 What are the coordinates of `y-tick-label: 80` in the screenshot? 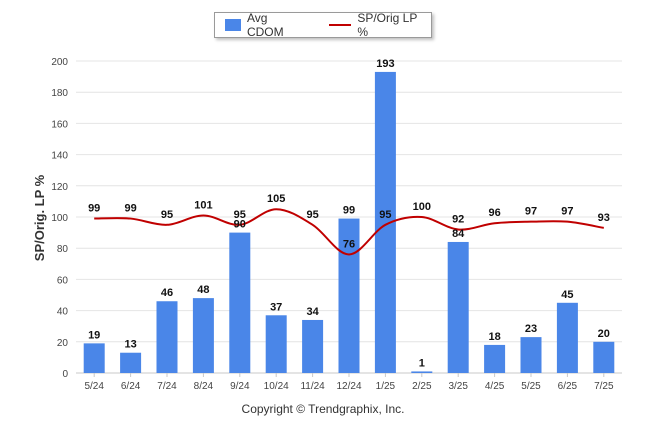 It's located at (63, 249).